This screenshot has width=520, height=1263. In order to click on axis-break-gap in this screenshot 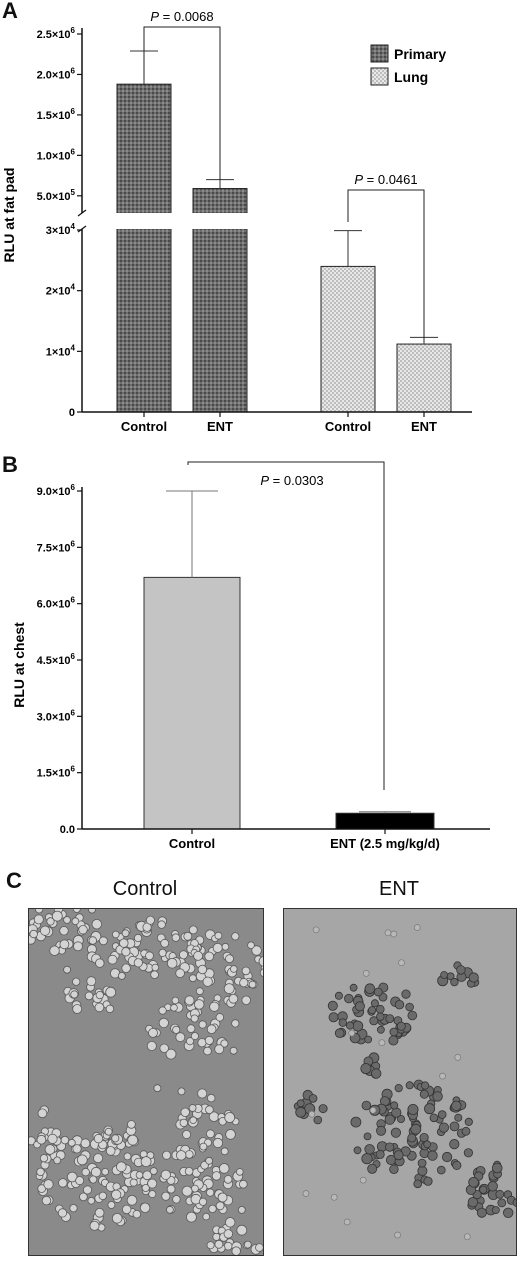, I will do `click(169, 221)`.